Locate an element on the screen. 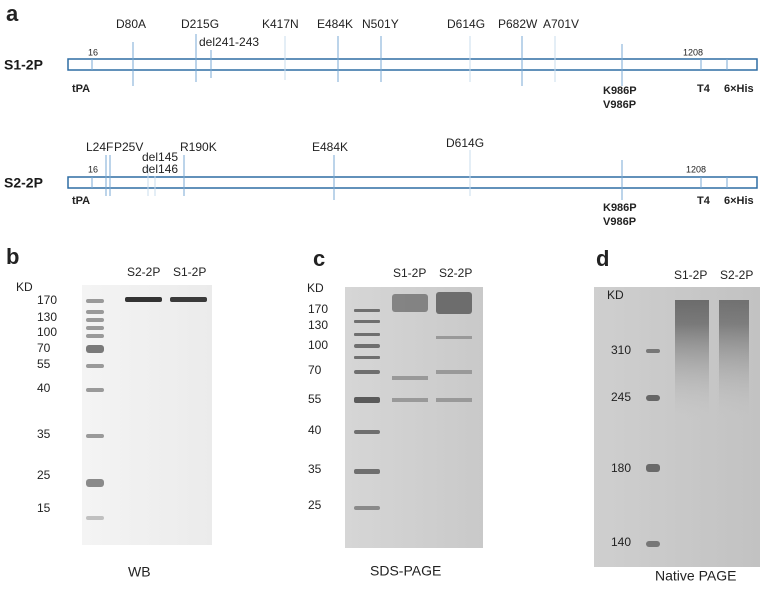 The height and width of the screenshot is (592, 770). panel-label: b is located at coordinates (12, 256).